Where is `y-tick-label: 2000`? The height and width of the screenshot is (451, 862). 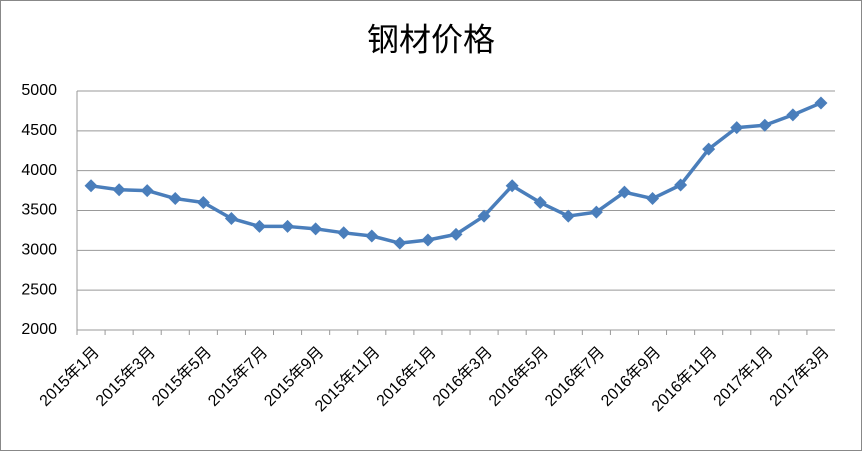 y-tick-label: 2000 is located at coordinates (39, 329).